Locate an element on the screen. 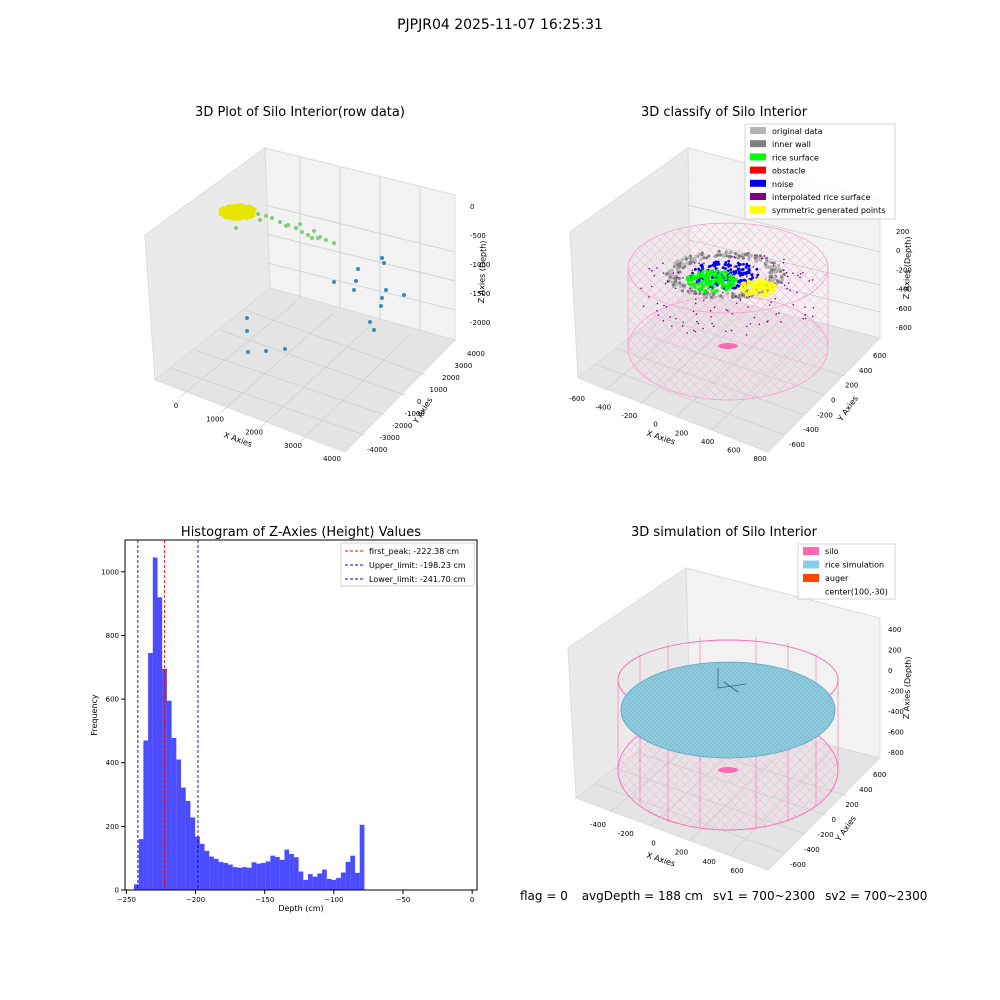  legend-label: obstacle is located at coordinates (789, 171).